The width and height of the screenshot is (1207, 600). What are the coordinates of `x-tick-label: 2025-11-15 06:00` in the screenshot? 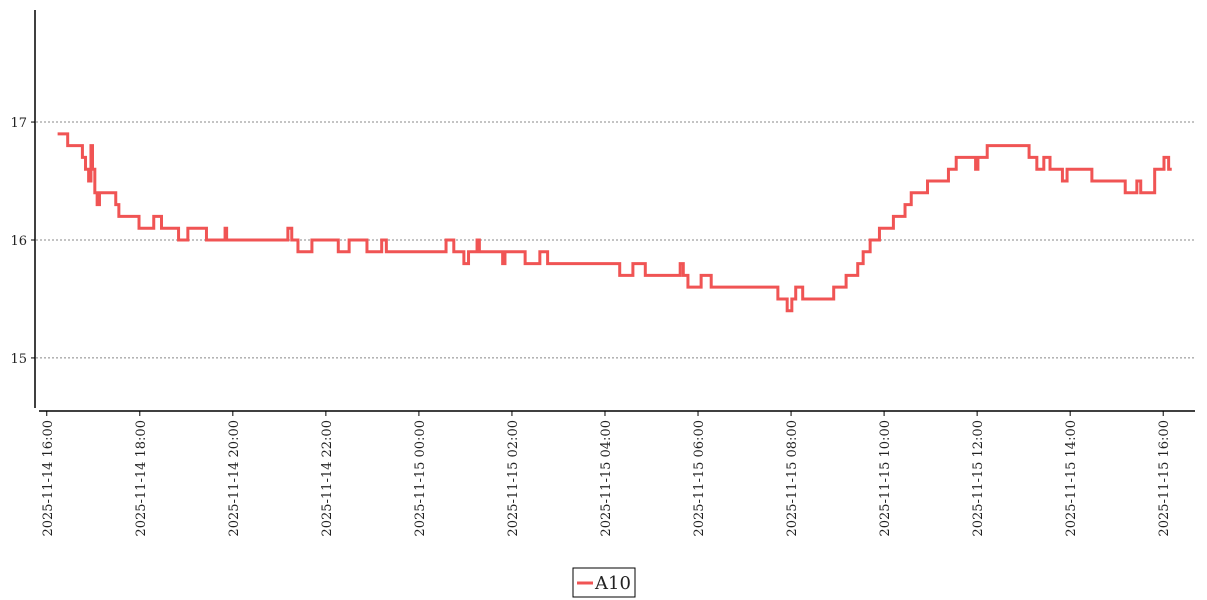 It's located at (699, 478).